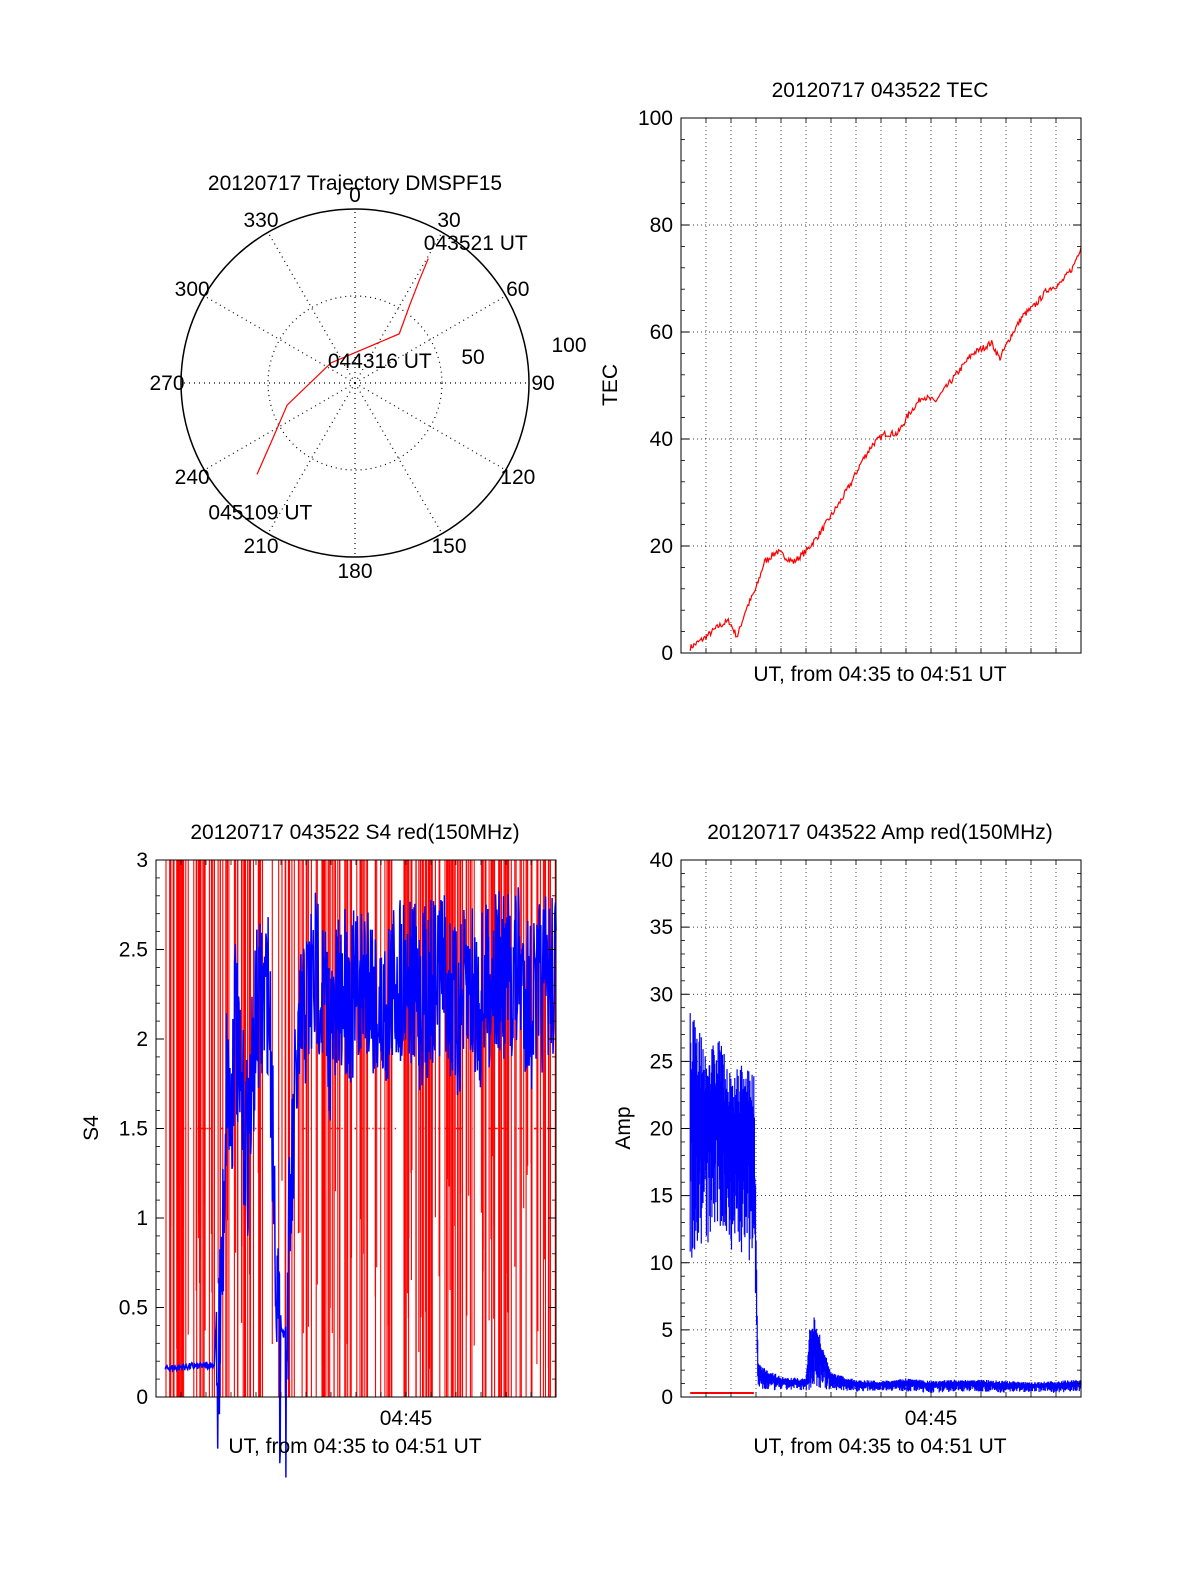 Image resolution: width=1200 pixels, height=1575 pixels. What do you see at coordinates (623, 1127) in the screenshot?
I see `amp-ylabel: Amp` at bounding box center [623, 1127].